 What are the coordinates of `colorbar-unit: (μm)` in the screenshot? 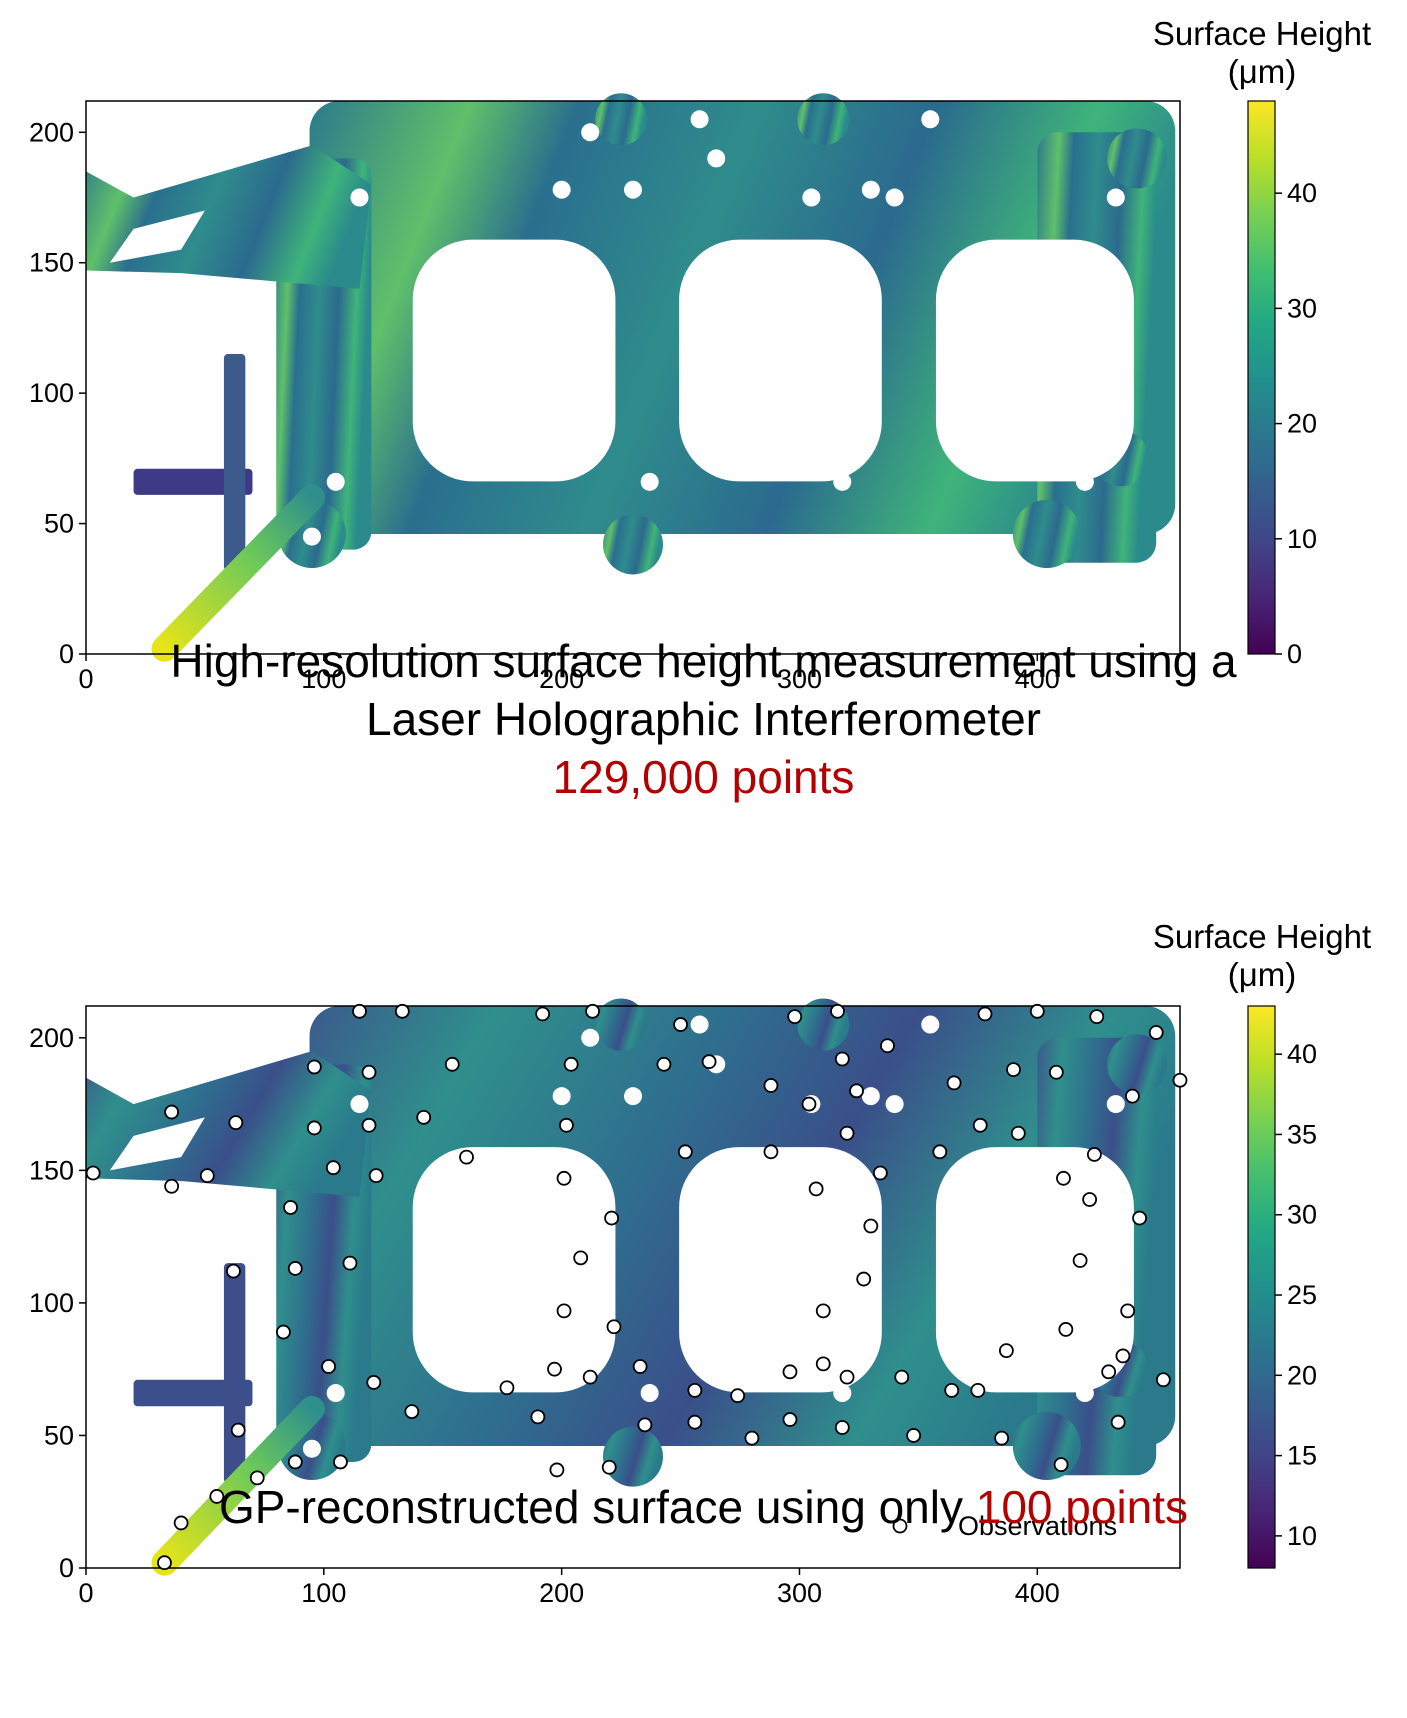 It's located at (1262, 974).